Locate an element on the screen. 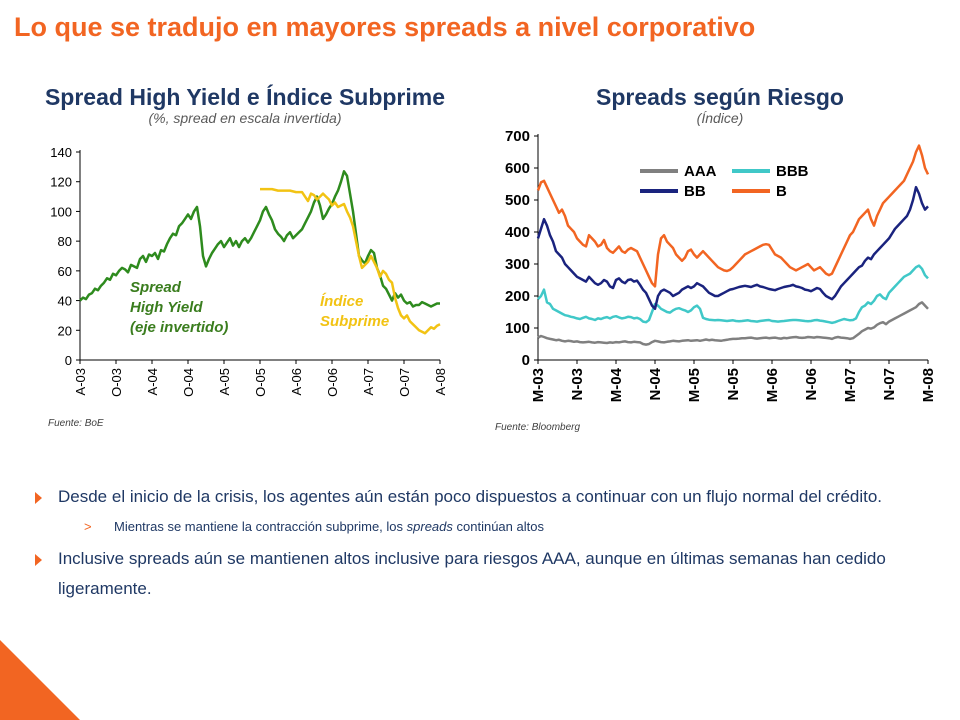 The image size is (960, 720). chart-right-subtitle: (Índice) is located at coordinates (720, 118).